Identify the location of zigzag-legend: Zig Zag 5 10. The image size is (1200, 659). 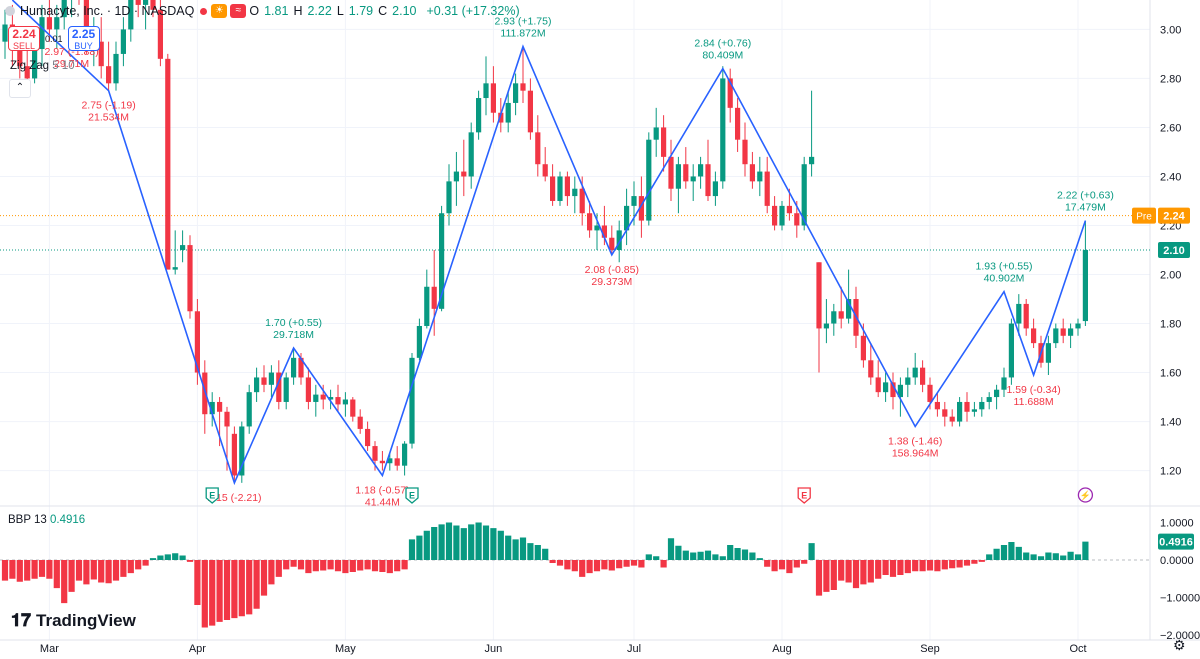
(42, 66).